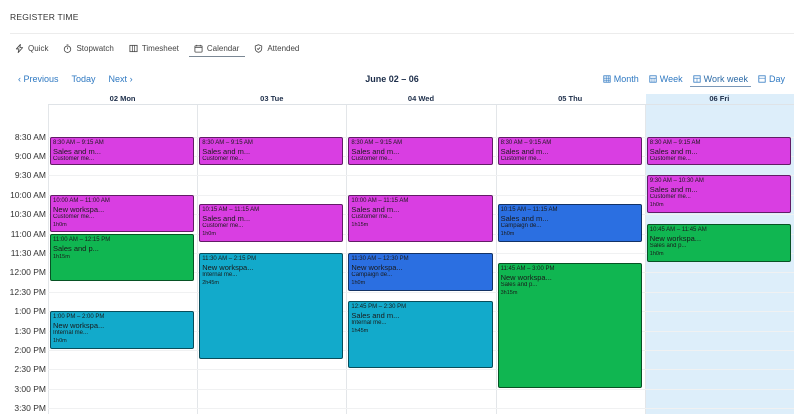  Describe the element at coordinates (19, 48) in the screenshot. I see `lightning-icon` at that location.